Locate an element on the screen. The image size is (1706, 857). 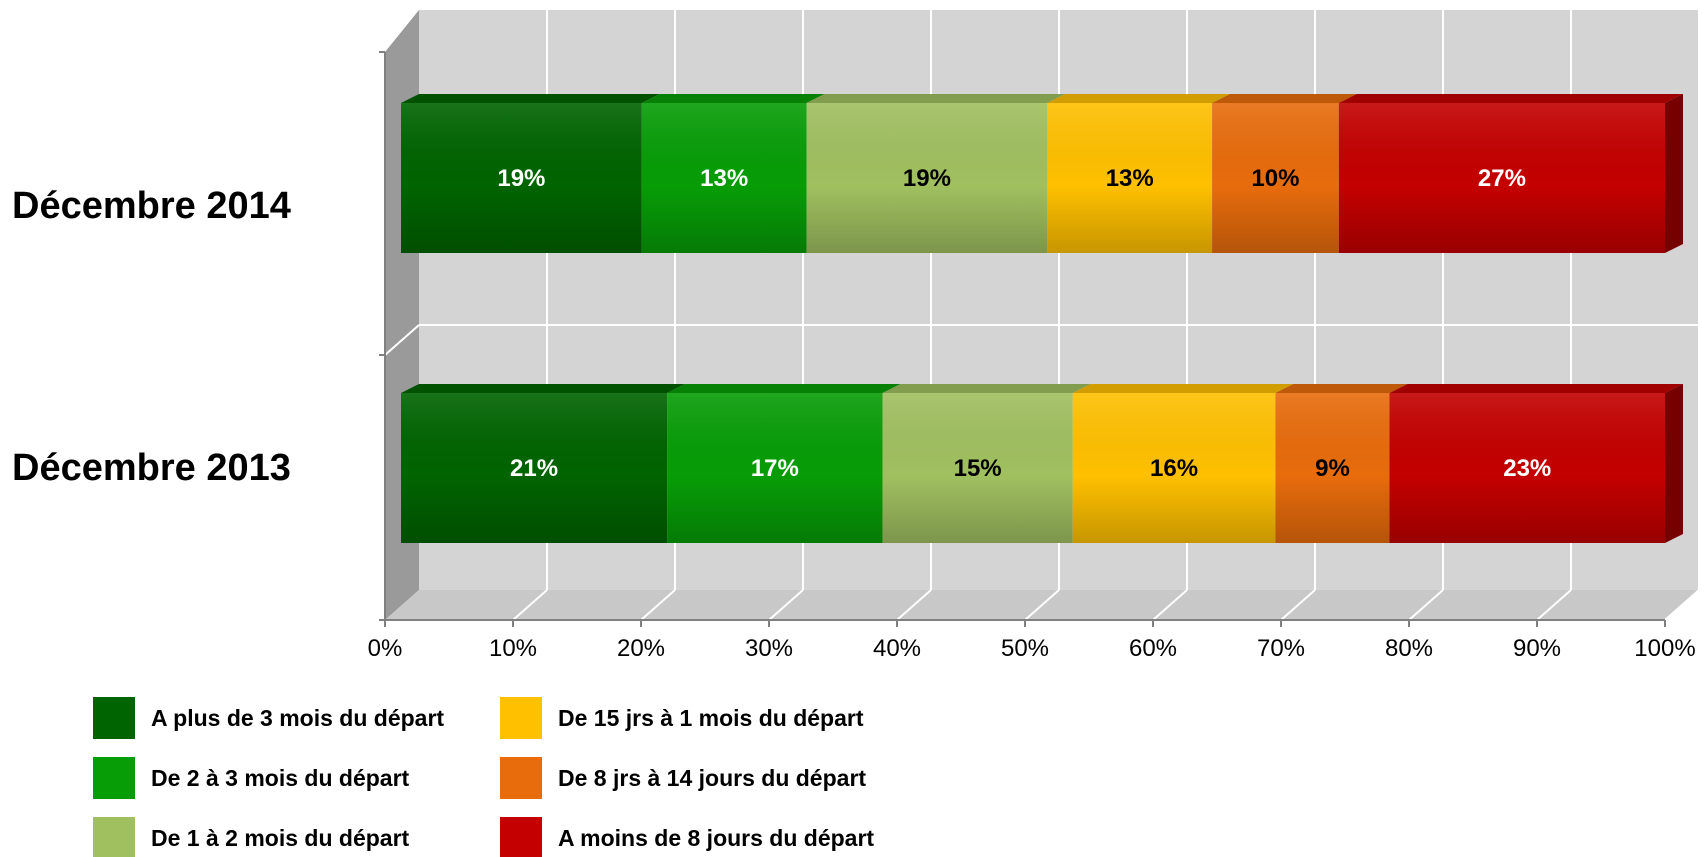
legend-label: A moins de 8 jours du départ is located at coordinates (716, 838).